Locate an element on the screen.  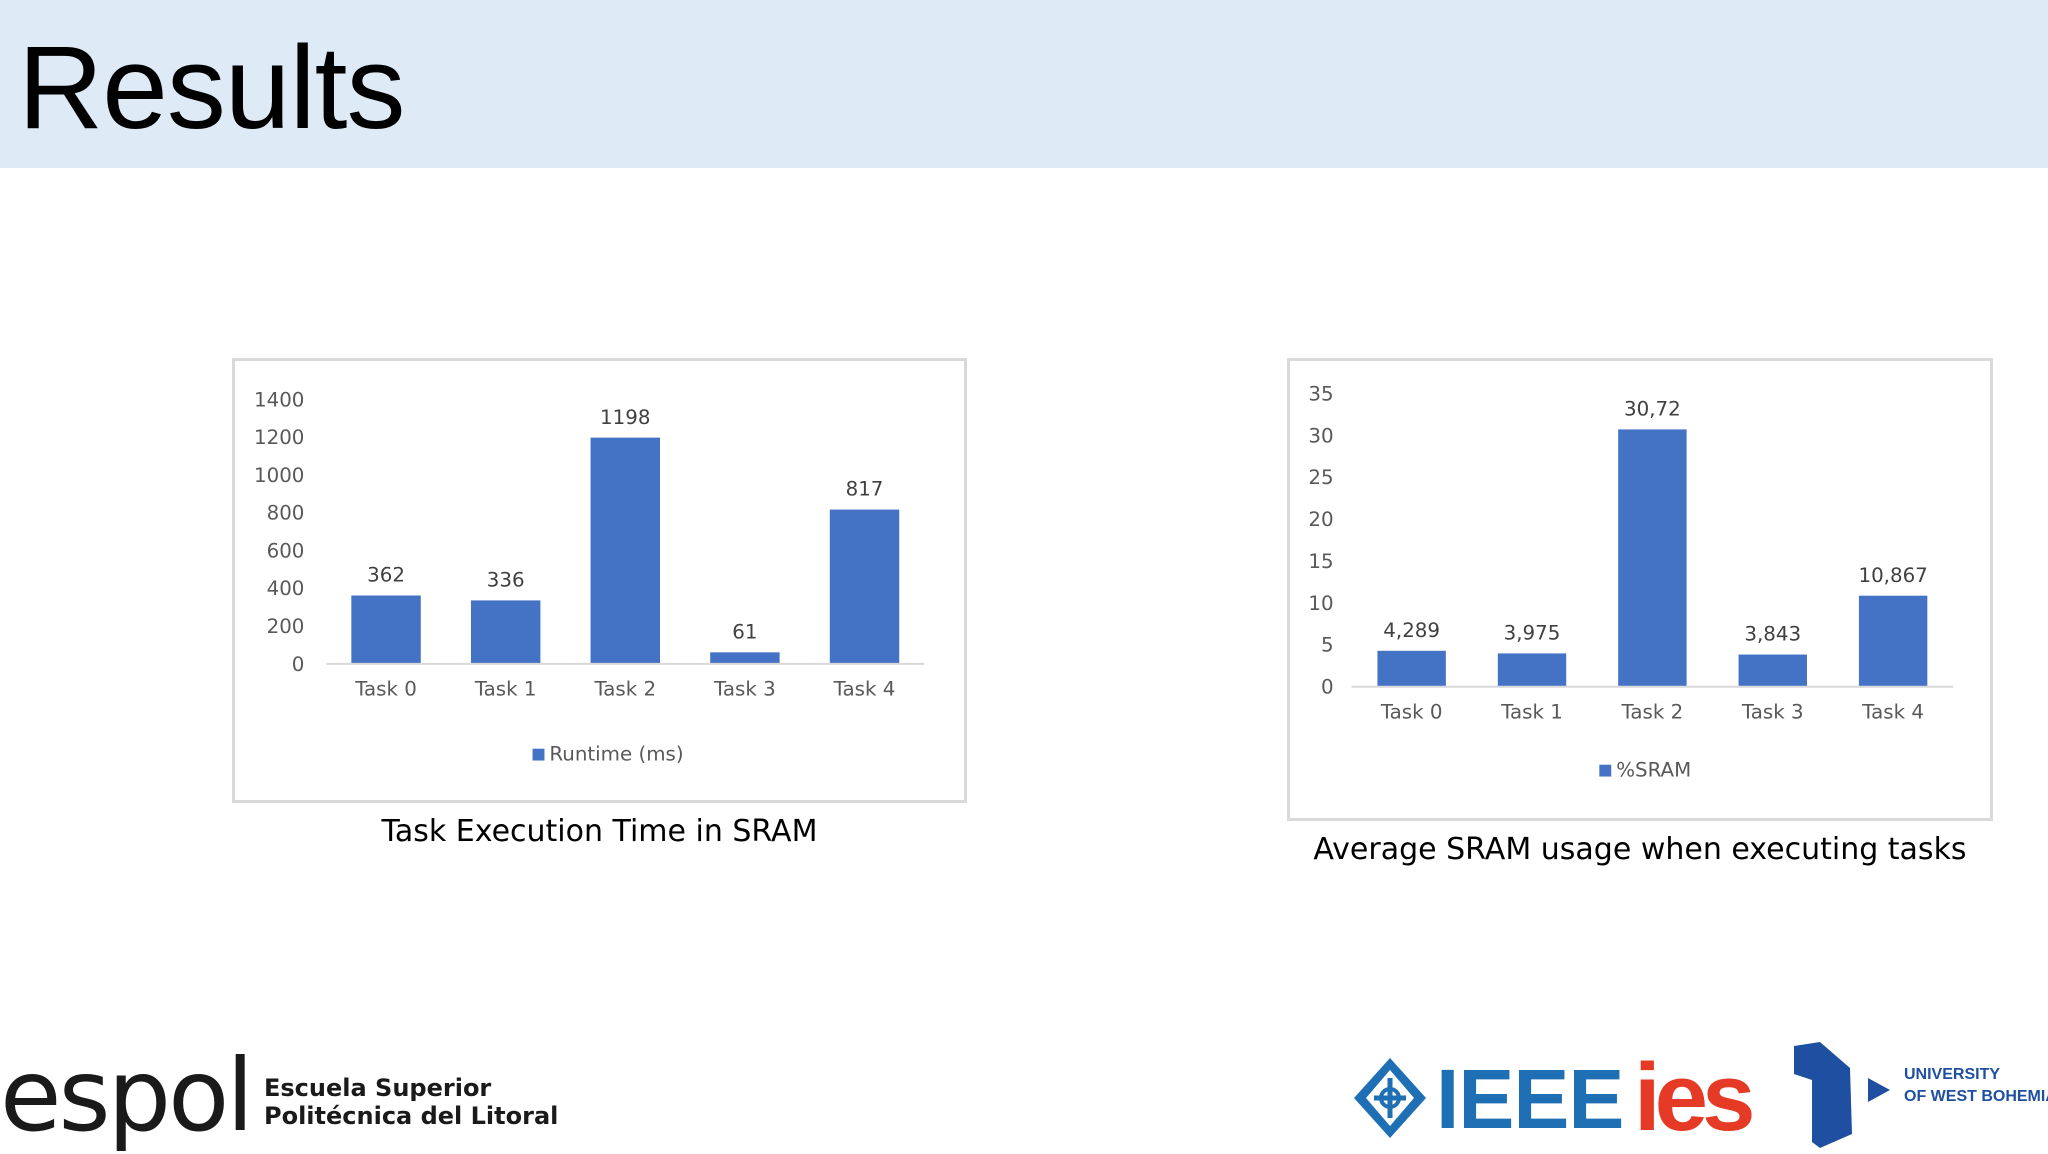
y-tick-label: 600 is located at coordinates (286, 551).